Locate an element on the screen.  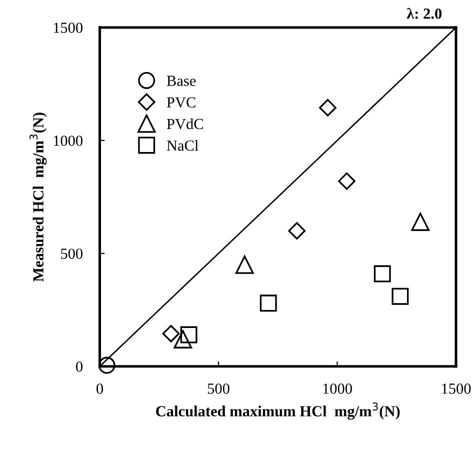
y-tick-label: 1000 is located at coordinates (68, 141).